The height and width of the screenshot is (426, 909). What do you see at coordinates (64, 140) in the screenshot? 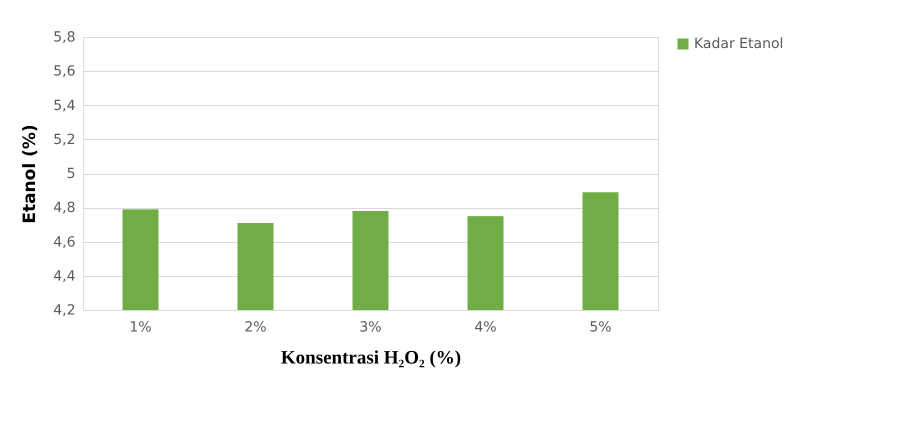
I see `y-tick-label: 5,2` at bounding box center [64, 140].